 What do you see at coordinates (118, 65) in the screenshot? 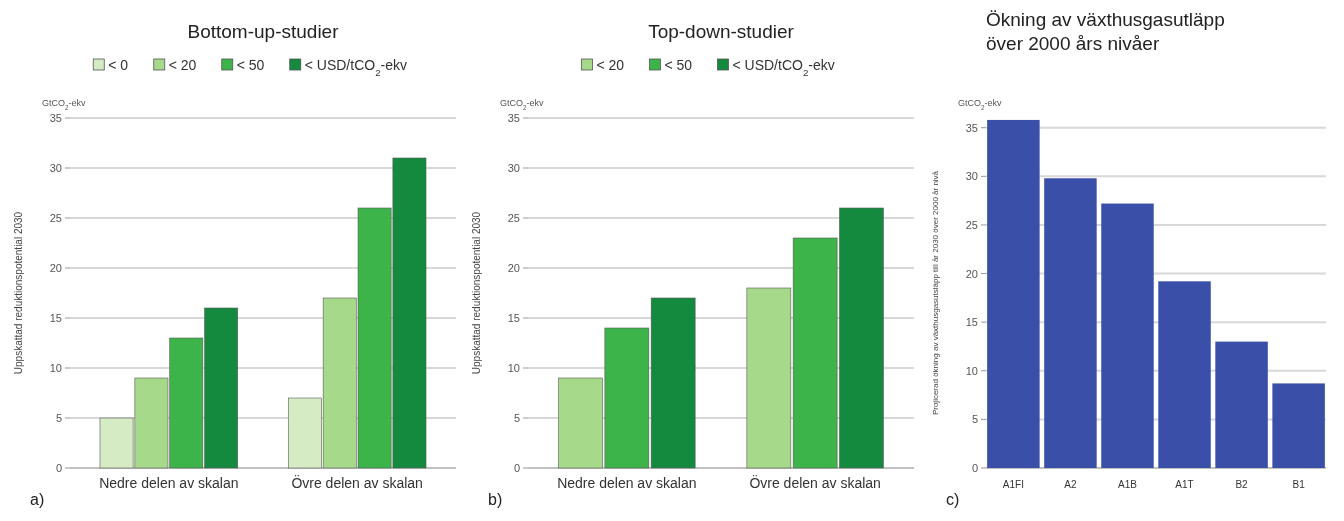
I see `legend-label: < 0` at bounding box center [118, 65].